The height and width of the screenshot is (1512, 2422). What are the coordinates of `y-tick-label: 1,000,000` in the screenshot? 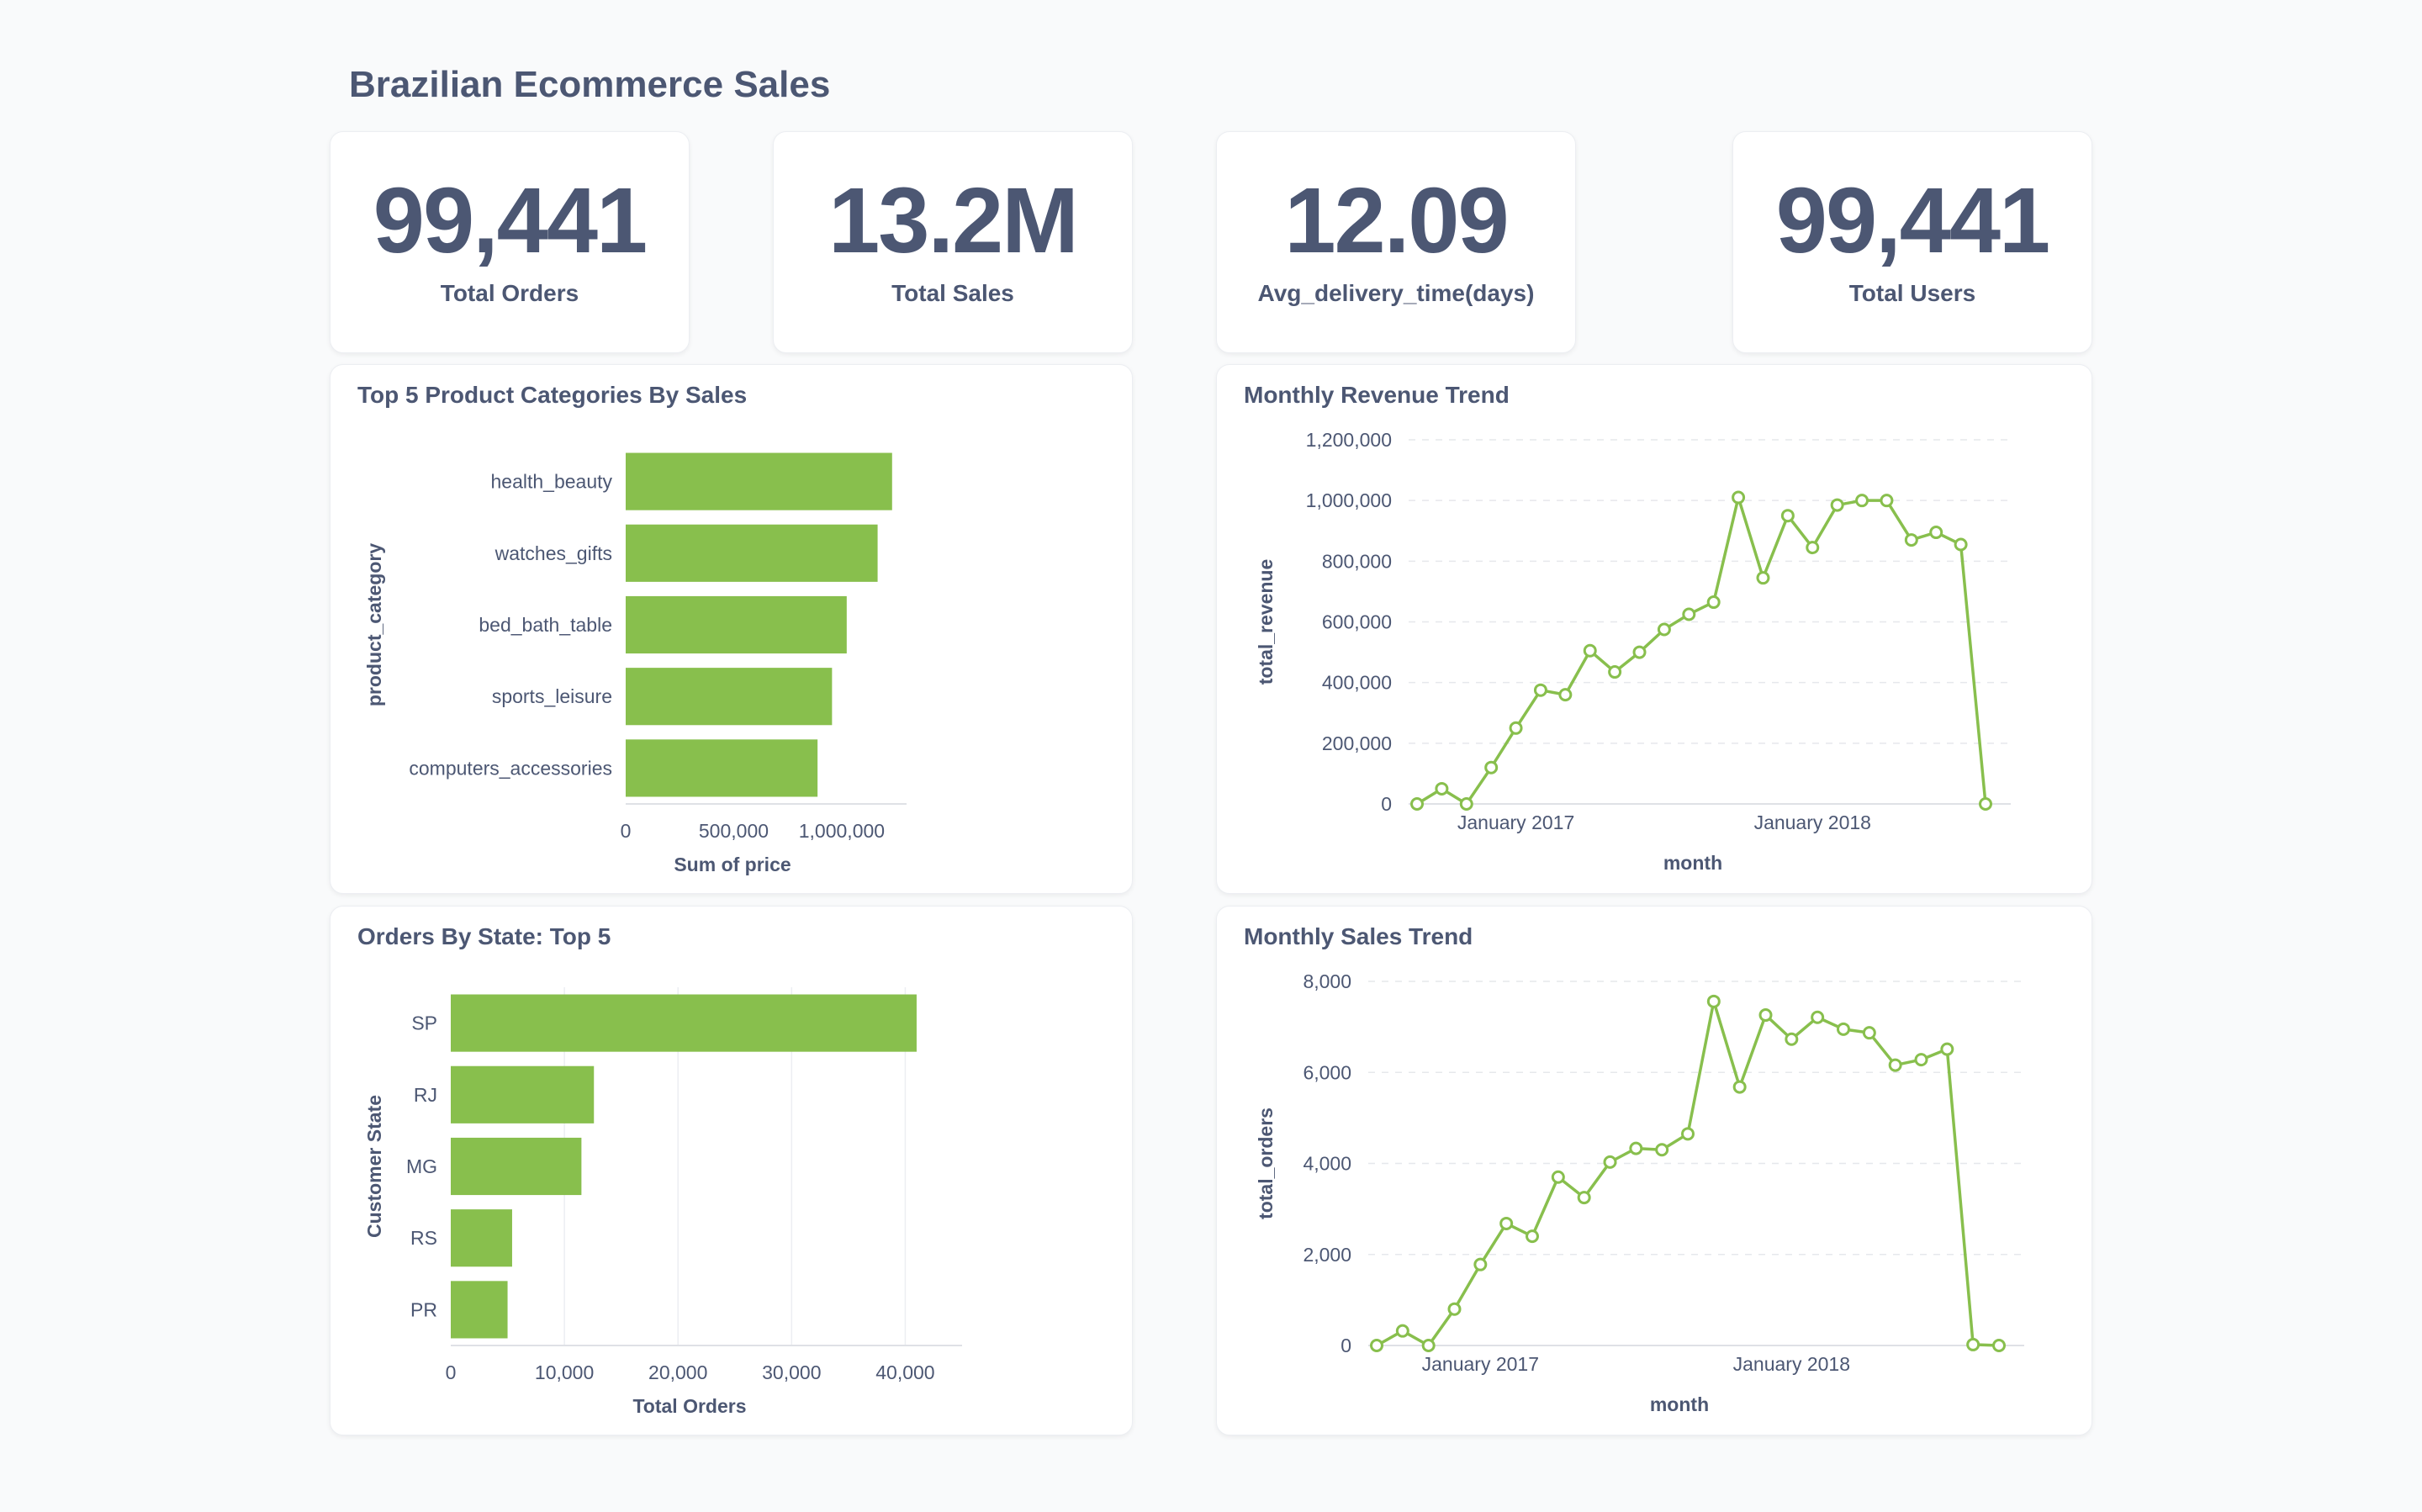 It's located at (1349, 500).